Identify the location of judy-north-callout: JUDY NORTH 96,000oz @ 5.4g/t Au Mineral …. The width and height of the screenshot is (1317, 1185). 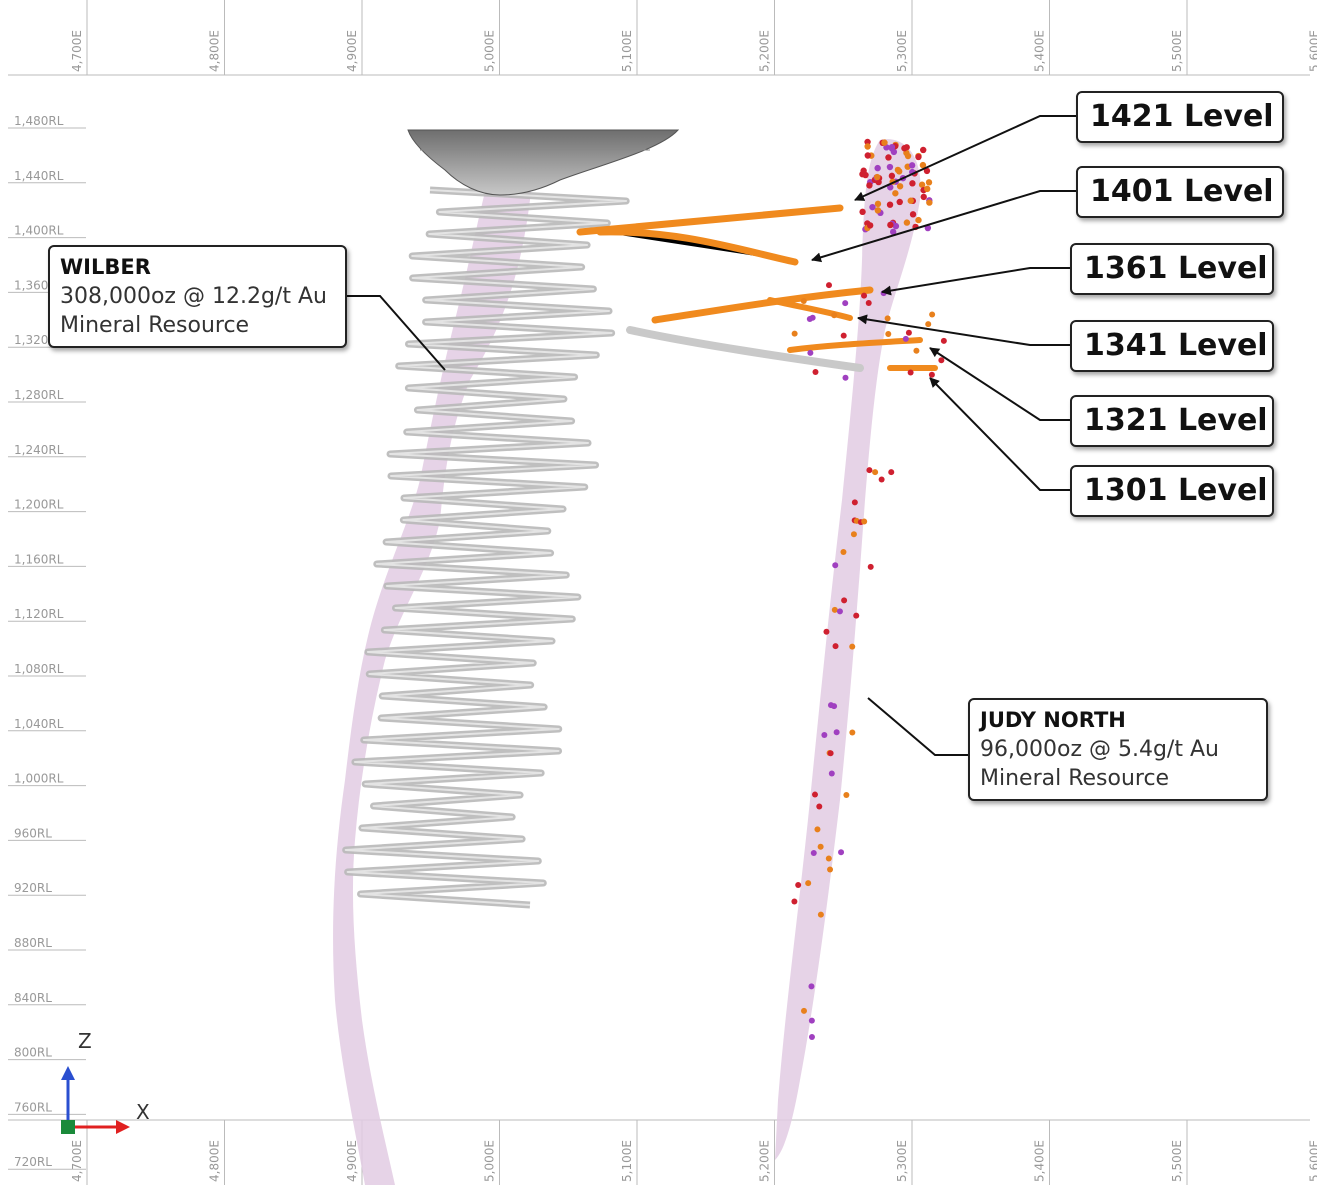
(1118, 749).